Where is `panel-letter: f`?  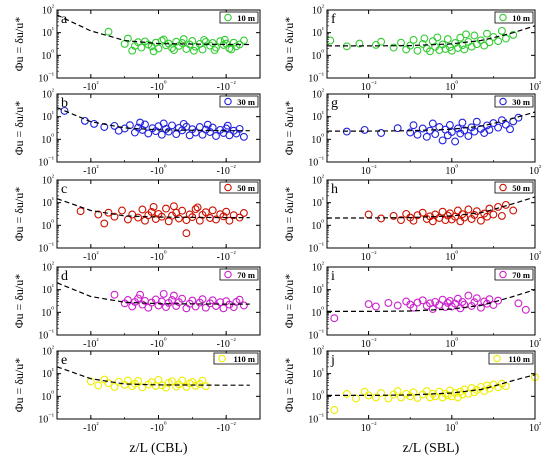
panel-letter: f is located at coordinates (333, 19).